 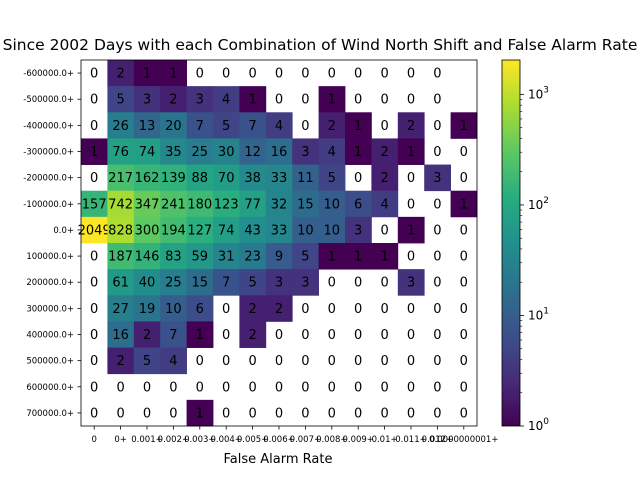 I want to click on cell-value-label: 300, so click(x=147, y=230).